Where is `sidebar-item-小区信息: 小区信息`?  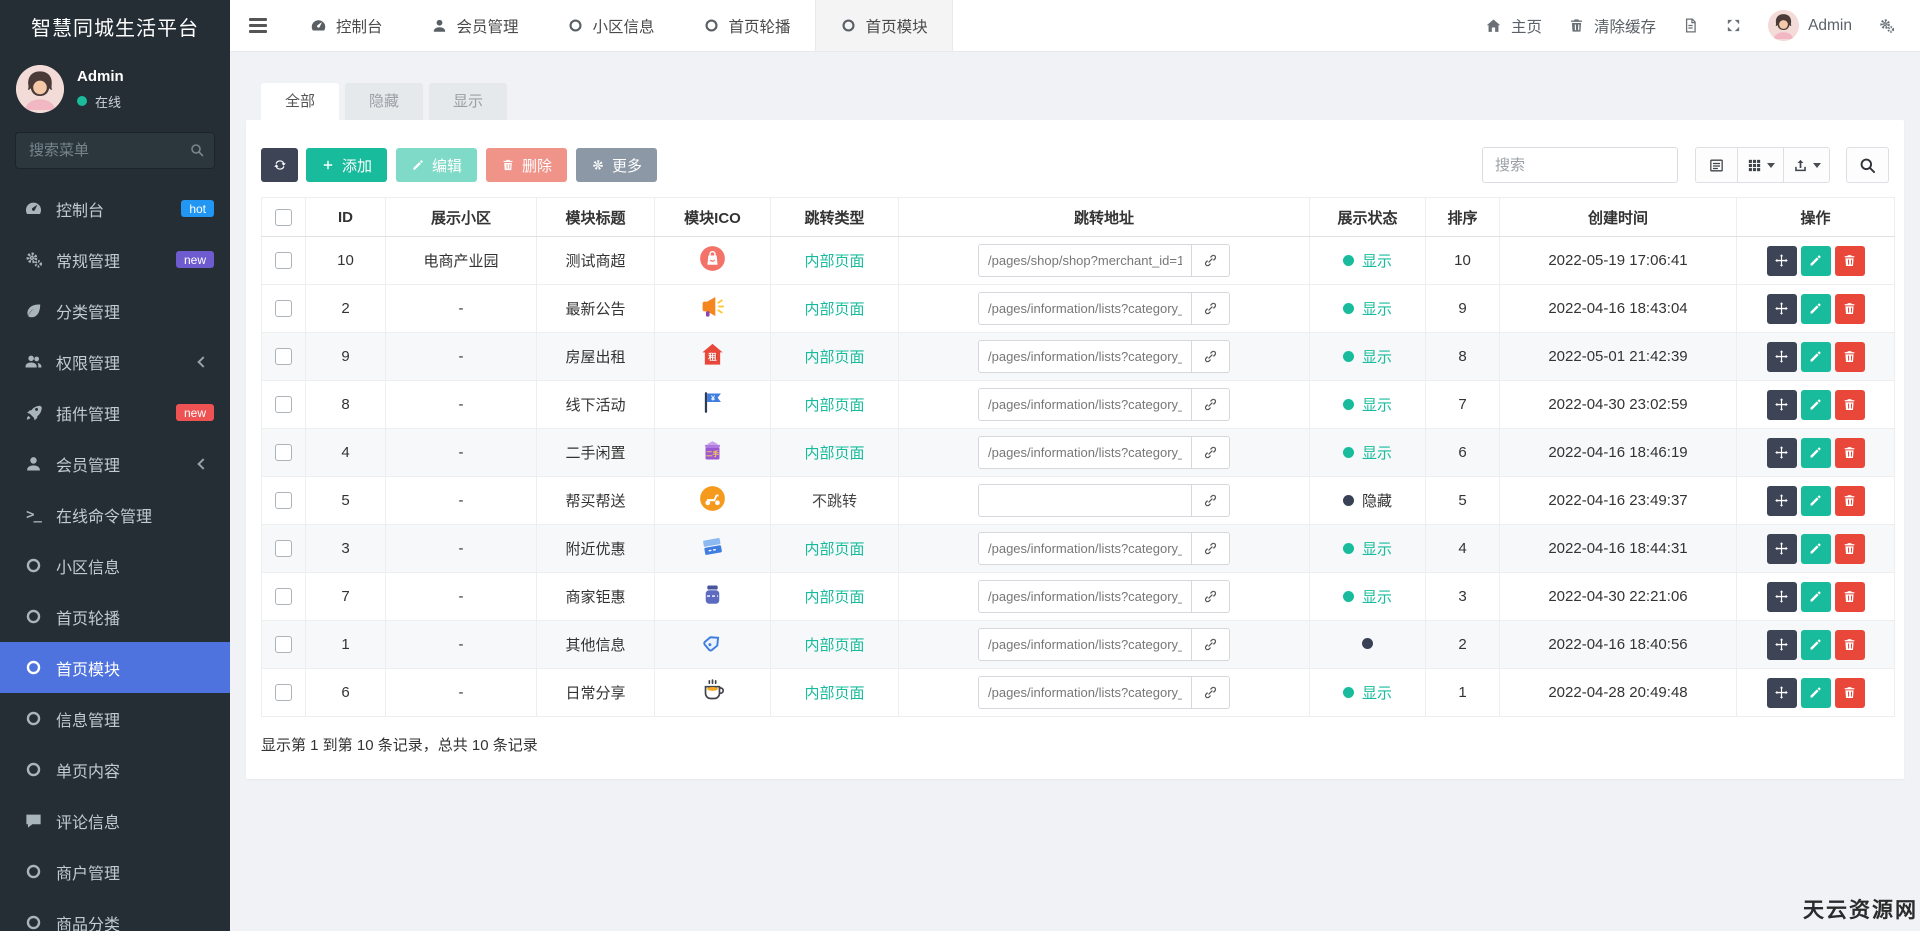
sidebar-item-小区信息: 小区信息 is located at coordinates (115, 565).